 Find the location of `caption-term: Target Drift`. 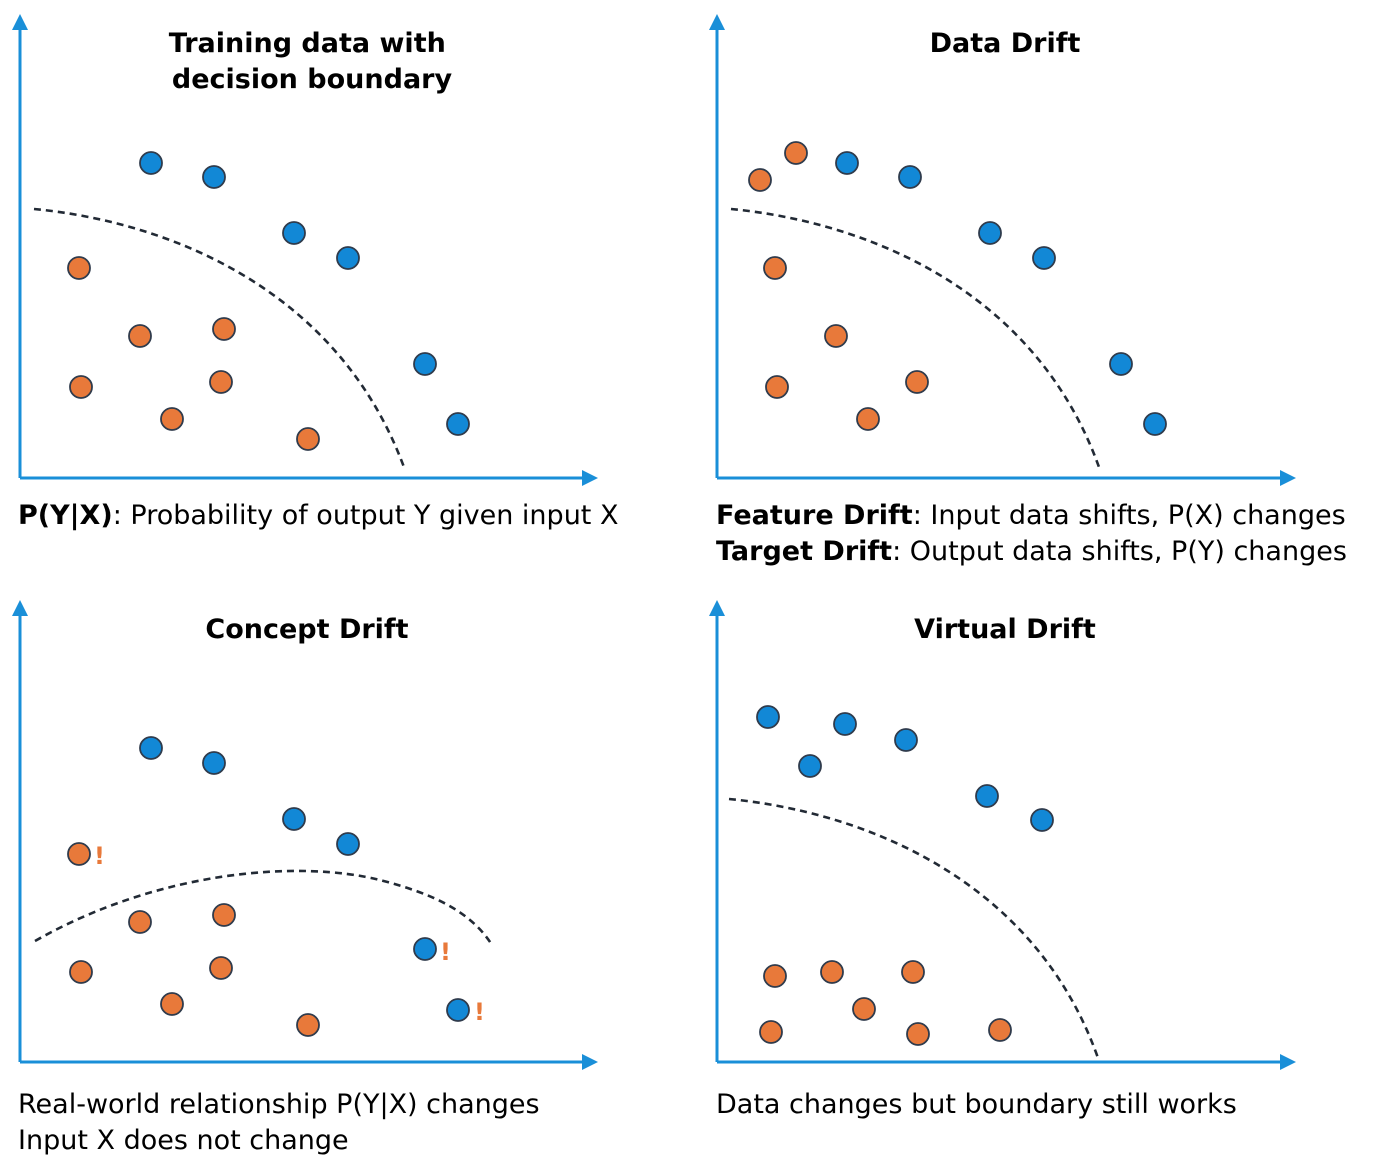

caption-term: Target Drift is located at coordinates (804, 551).